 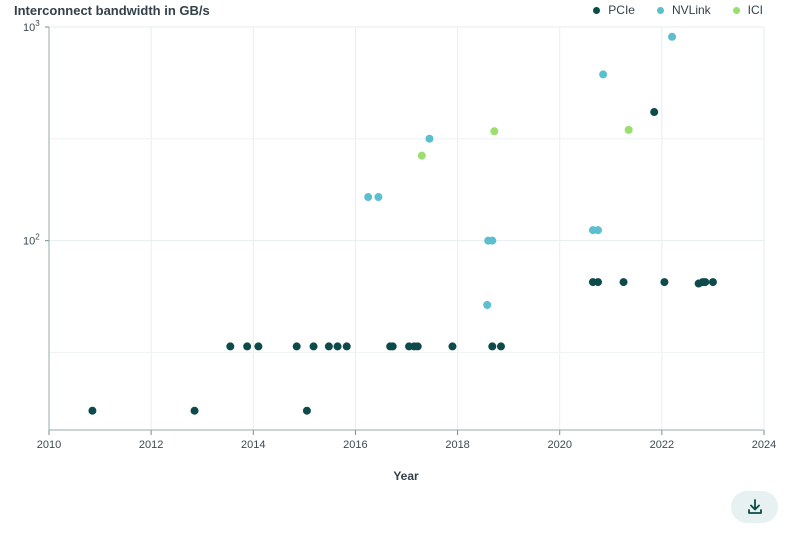 What do you see at coordinates (736, 10) in the screenshot?
I see `legend-swatch-ici` at bounding box center [736, 10].